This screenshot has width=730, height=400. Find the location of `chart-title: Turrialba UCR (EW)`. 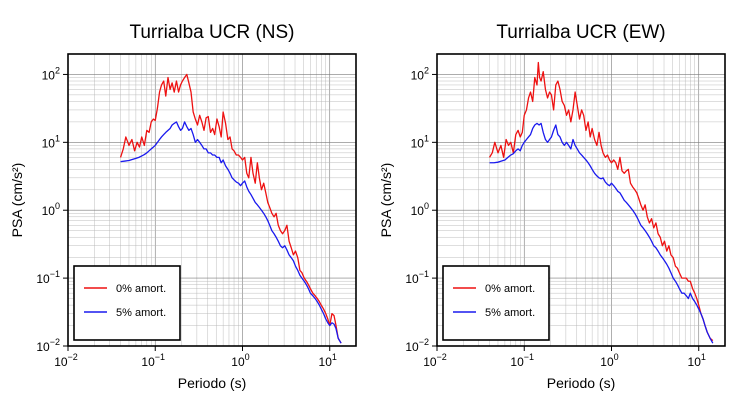

chart-title: Turrialba UCR (EW) is located at coordinates (580, 32).